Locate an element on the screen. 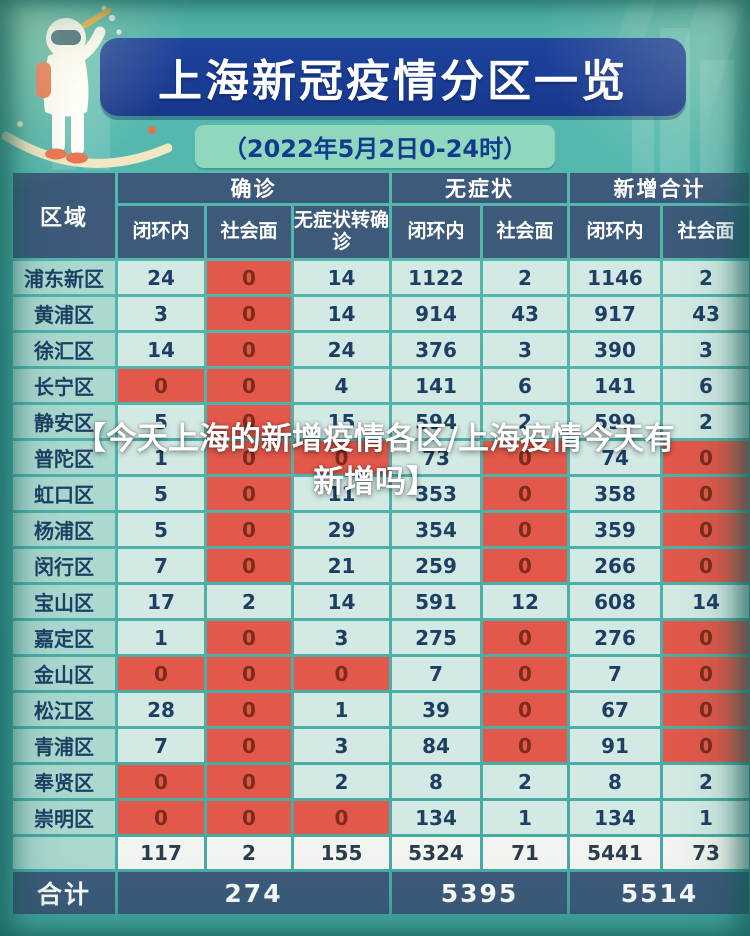  district-row: 闵行区 7 0 21 259 0 266 0 is located at coordinates (381, 565).